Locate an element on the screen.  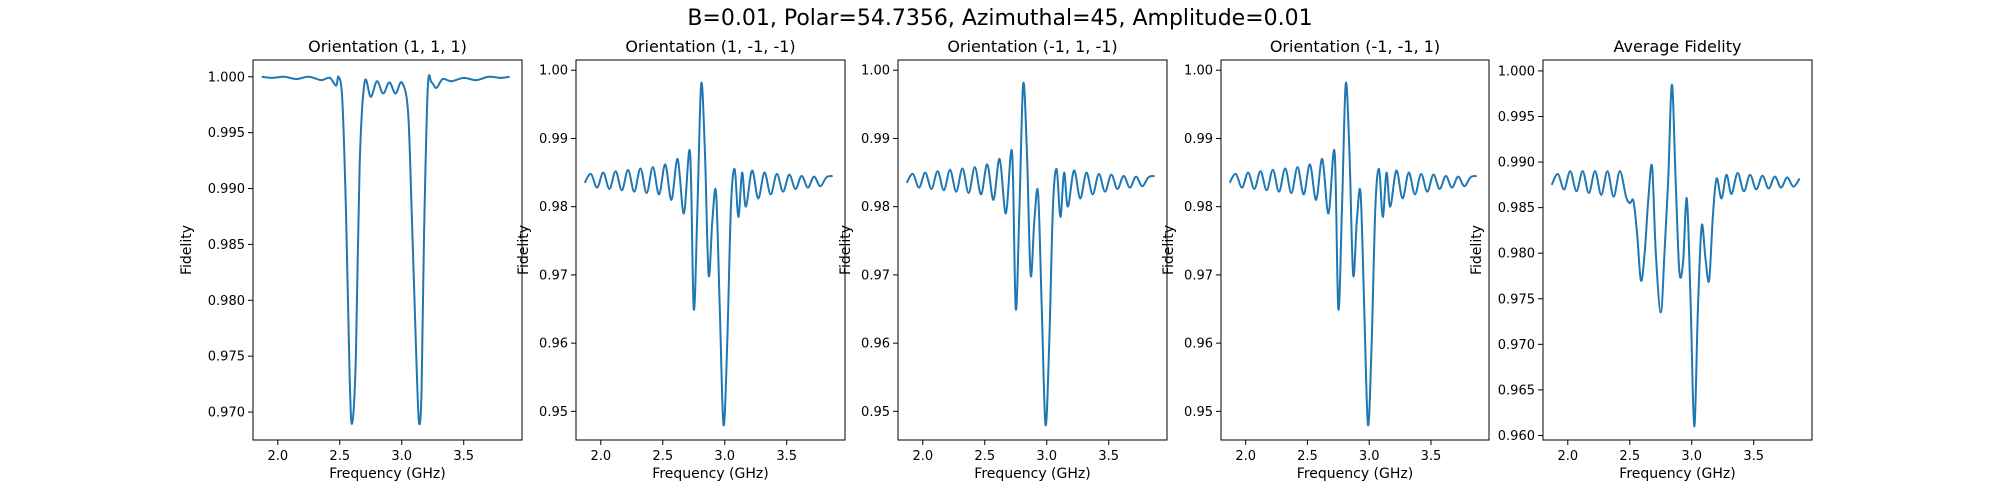
subplot-title: Orientation (-1, -1, 1) is located at coordinates (1355, 46).